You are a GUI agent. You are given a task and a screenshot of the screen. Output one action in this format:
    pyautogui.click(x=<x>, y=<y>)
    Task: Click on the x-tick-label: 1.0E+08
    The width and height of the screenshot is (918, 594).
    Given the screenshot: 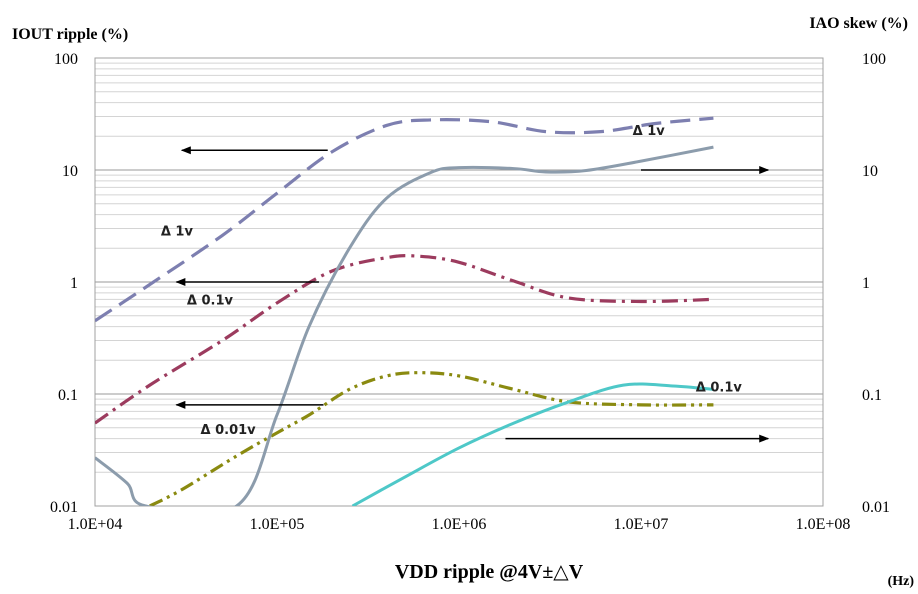 What is the action you would take?
    pyautogui.click(x=823, y=524)
    